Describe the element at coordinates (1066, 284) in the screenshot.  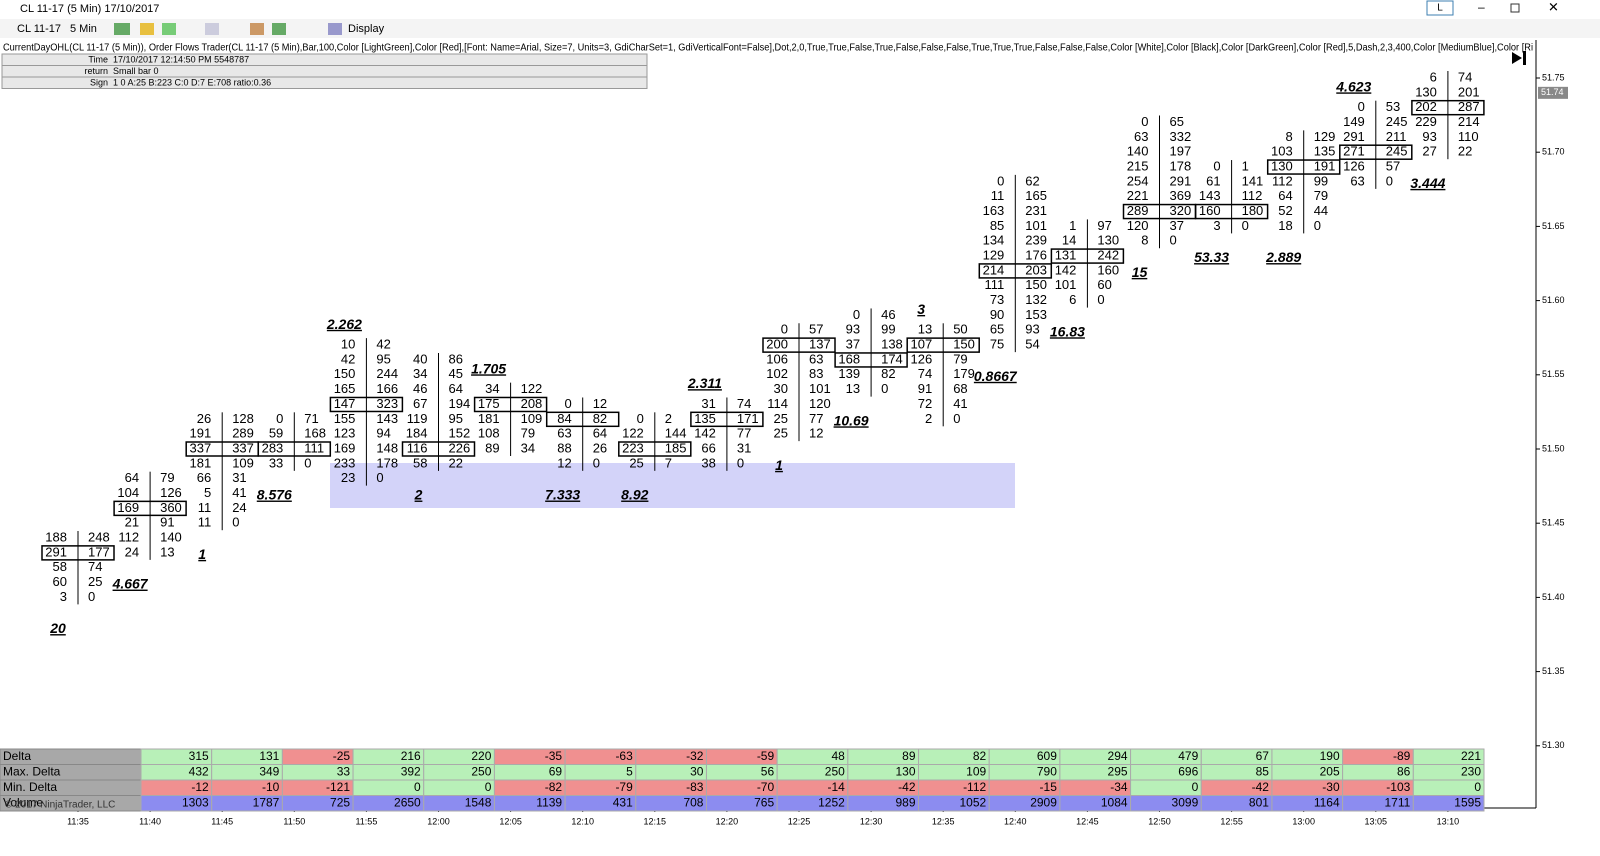
I see `bid-volume: 101` at that location.